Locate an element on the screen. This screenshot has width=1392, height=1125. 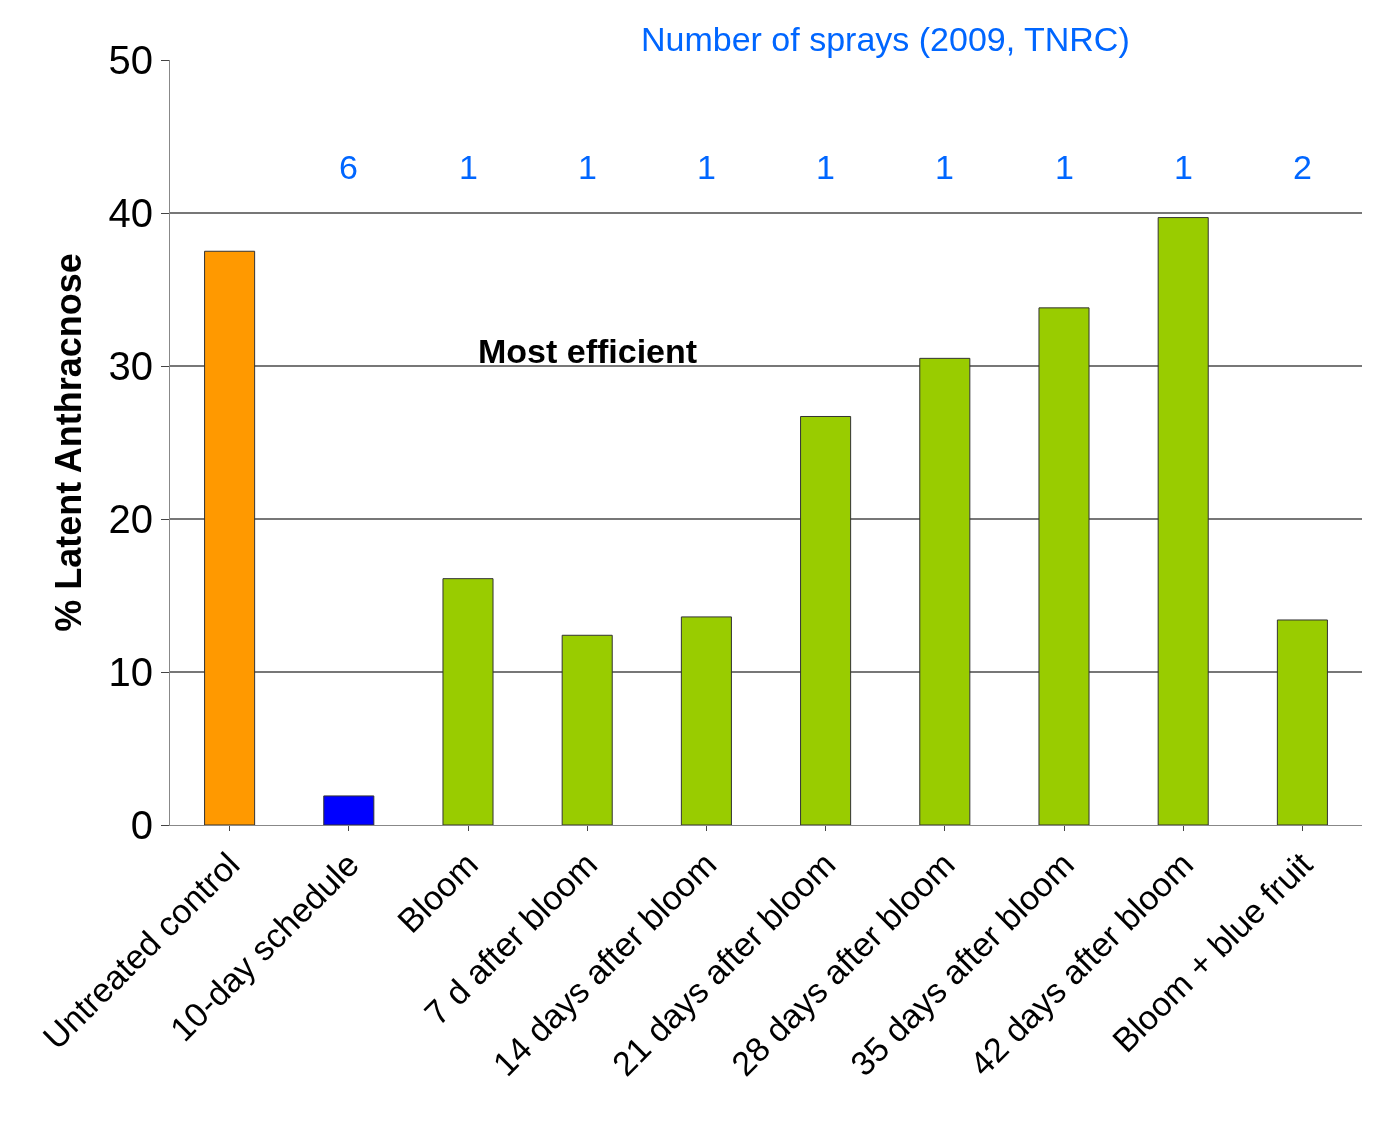
y-tick-label: 10 is located at coordinates (130, 672).